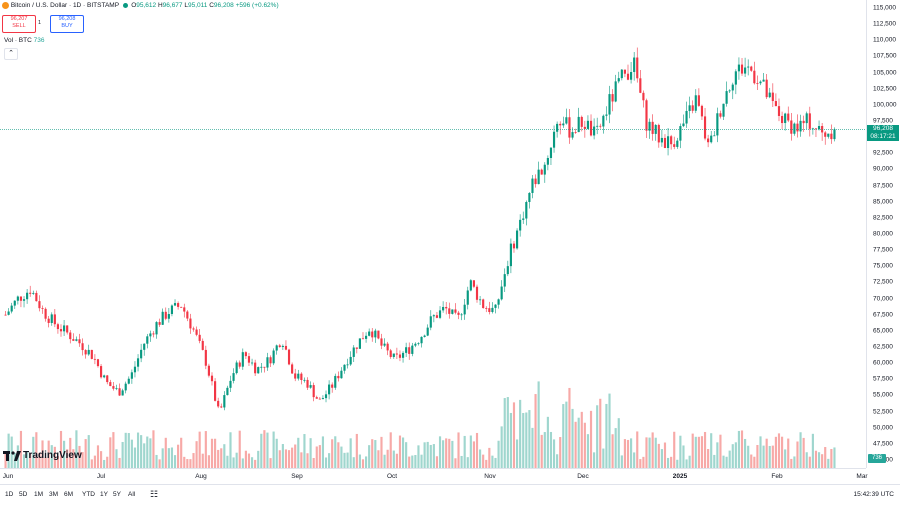 The width and height of the screenshot is (900, 506). I want to click on high-value: 96,677, so click(172, 6).